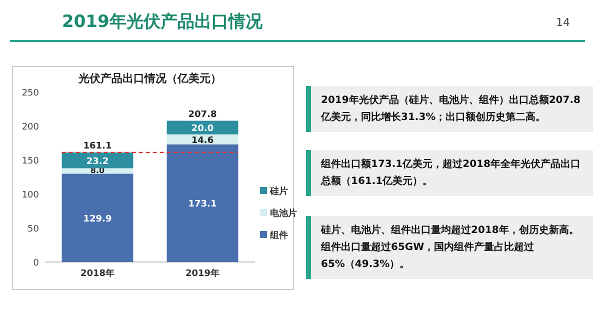 This screenshot has height=336, width=593. What do you see at coordinates (202, 115) in the screenshot?
I see `total-label: 207.8` at bounding box center [202, 115].